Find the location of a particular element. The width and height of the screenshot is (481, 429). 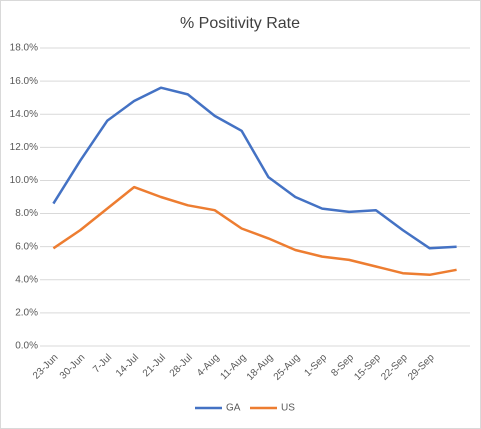

y-tick-label: 8.0% is located at coordinates (26, 213).